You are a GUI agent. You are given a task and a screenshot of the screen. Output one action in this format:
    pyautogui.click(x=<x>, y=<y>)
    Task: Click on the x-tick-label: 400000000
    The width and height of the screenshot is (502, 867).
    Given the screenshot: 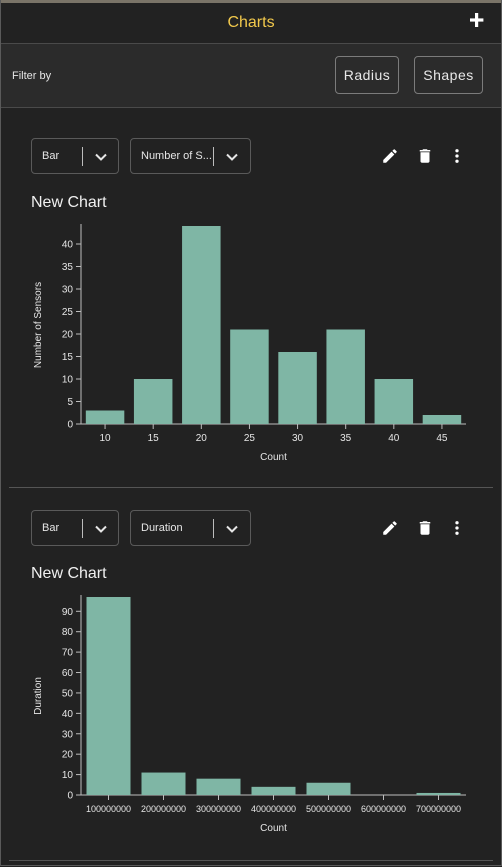 What is the action you would take?
    pyautogui.click(x=273, y=809)
    